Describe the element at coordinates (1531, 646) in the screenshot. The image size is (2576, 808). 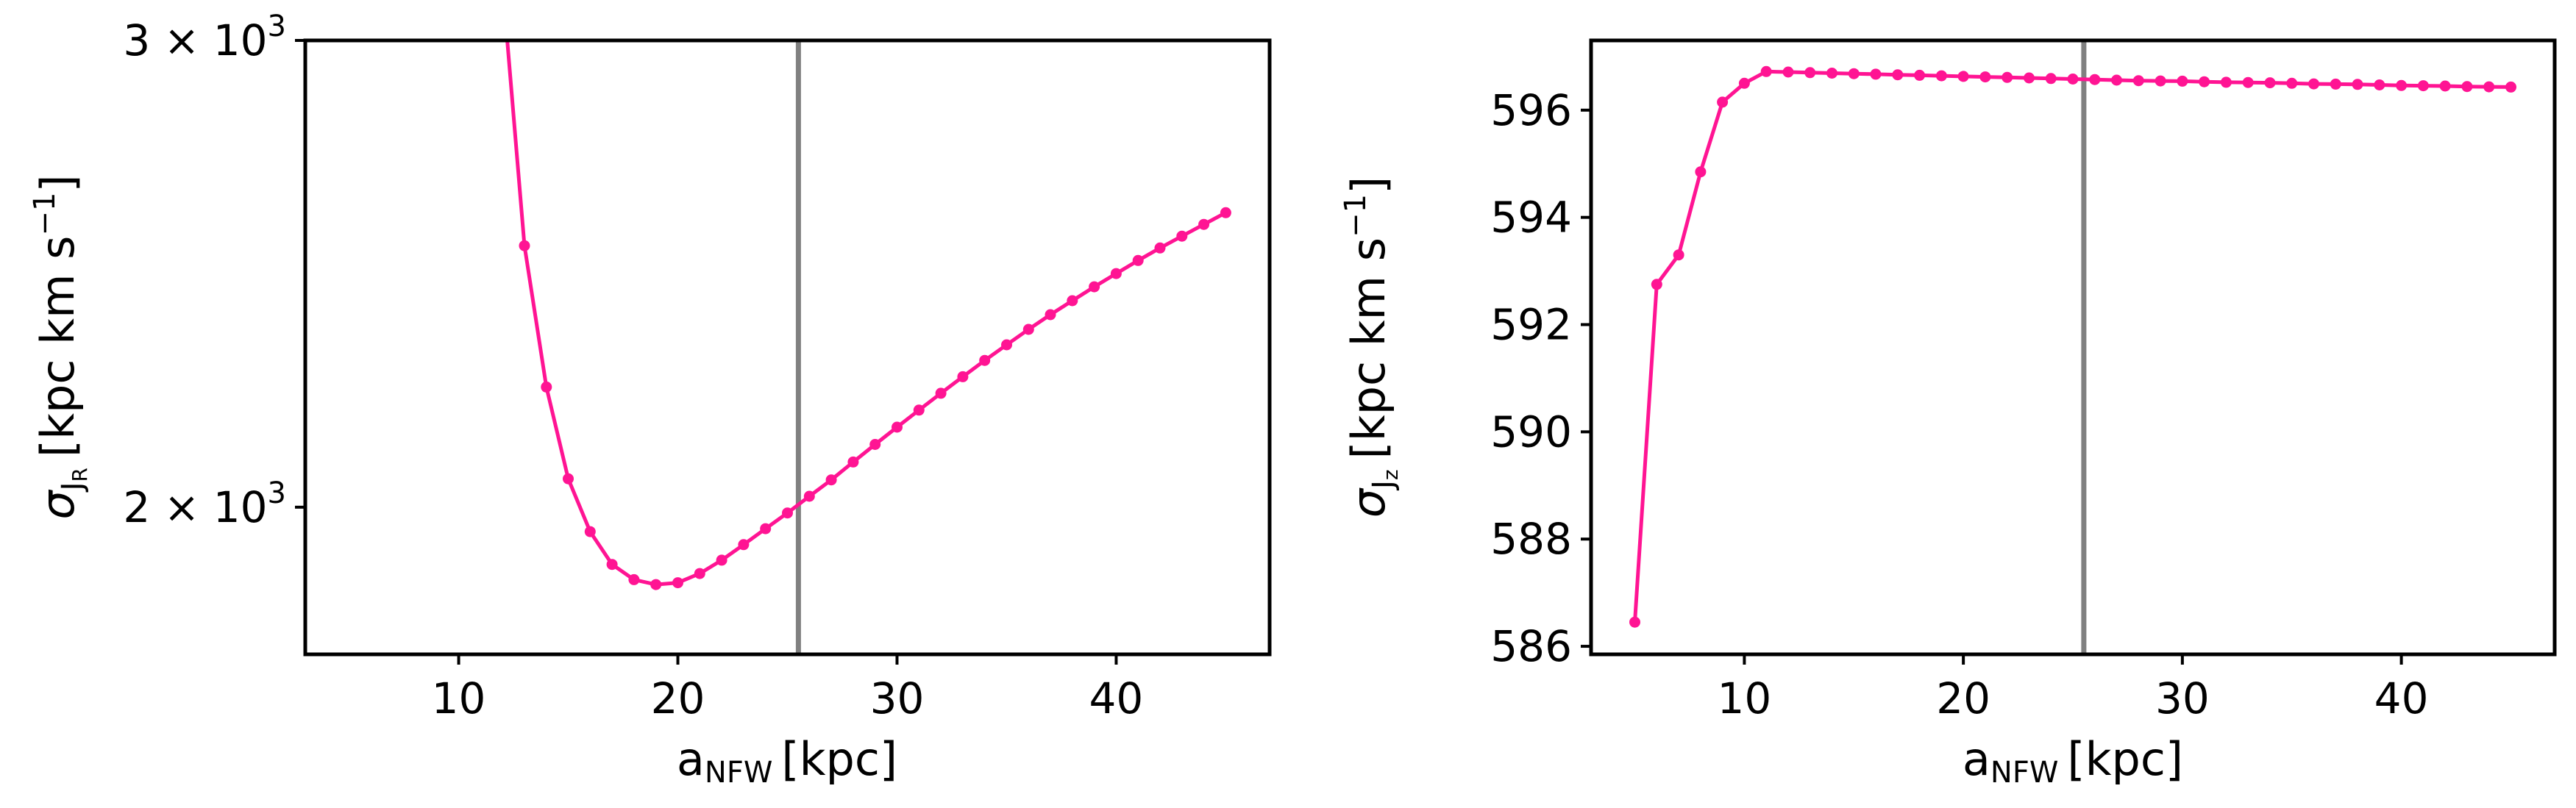
I see `y-tick-label: 586` at that location.